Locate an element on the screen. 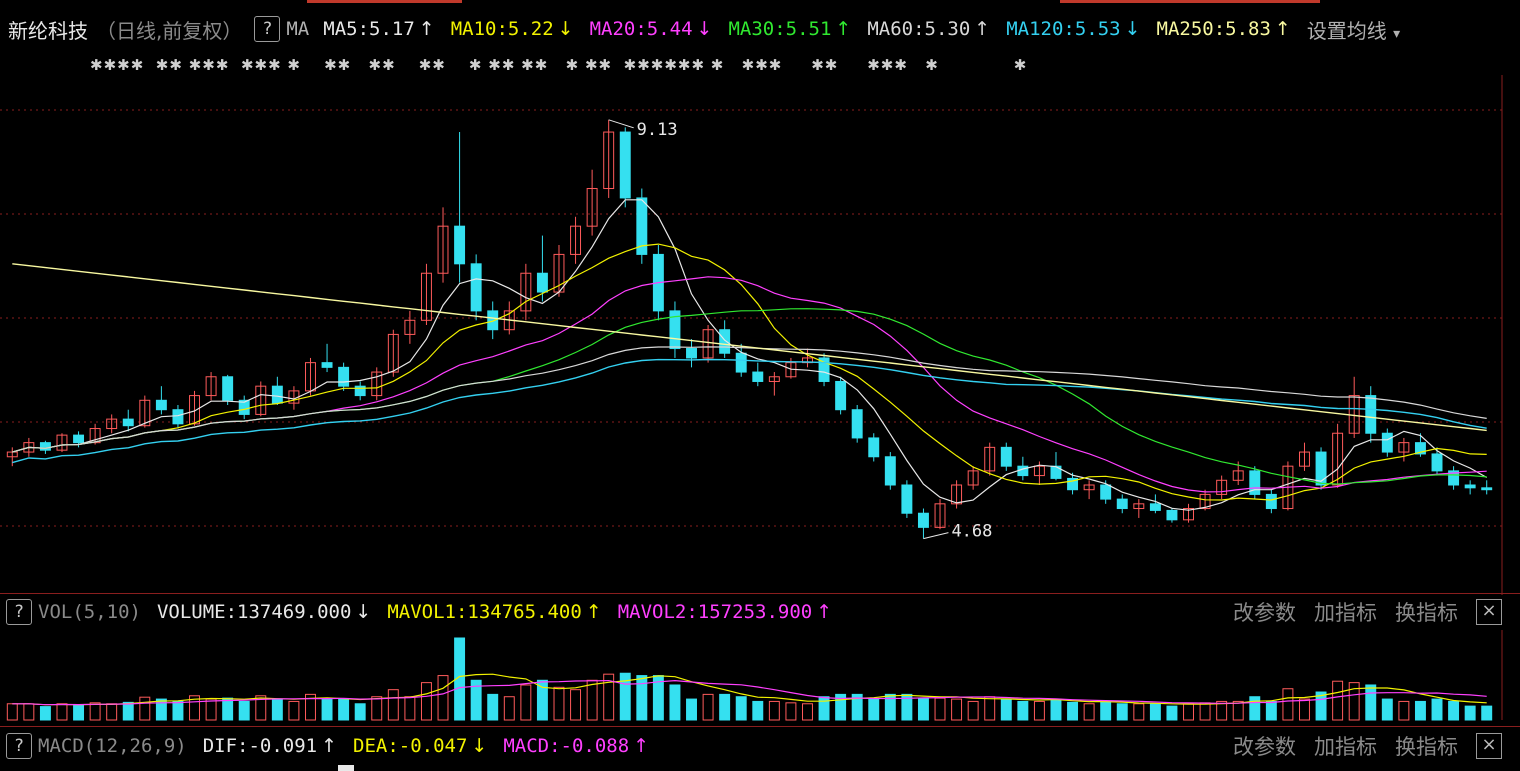 This screenshot has height=771, width=1520. vol-help-button: ? is located at coordinates (19, 612).